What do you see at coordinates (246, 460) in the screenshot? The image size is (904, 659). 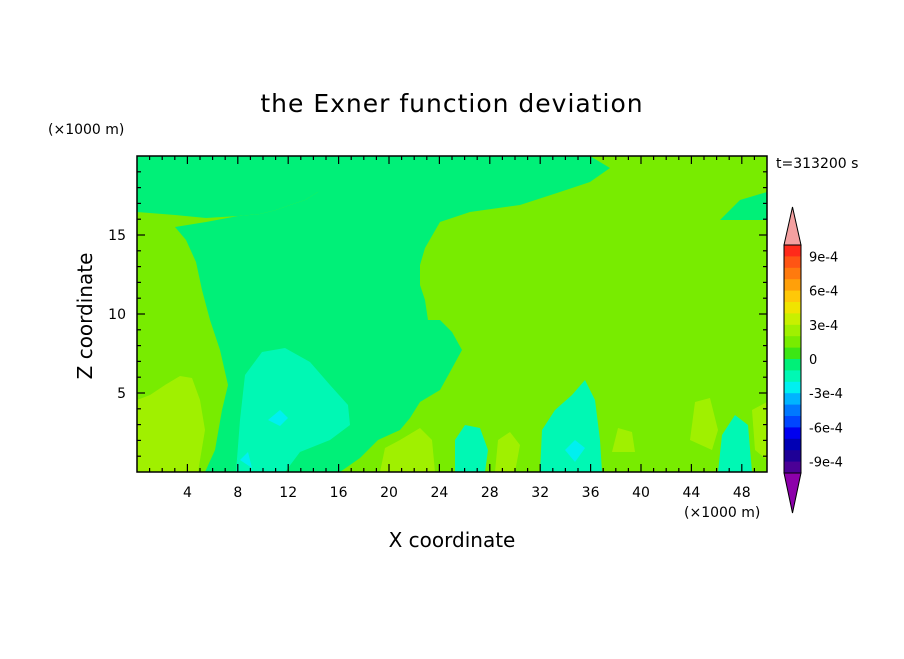 I see `weak-core-c` at bounding box center [246, 460].